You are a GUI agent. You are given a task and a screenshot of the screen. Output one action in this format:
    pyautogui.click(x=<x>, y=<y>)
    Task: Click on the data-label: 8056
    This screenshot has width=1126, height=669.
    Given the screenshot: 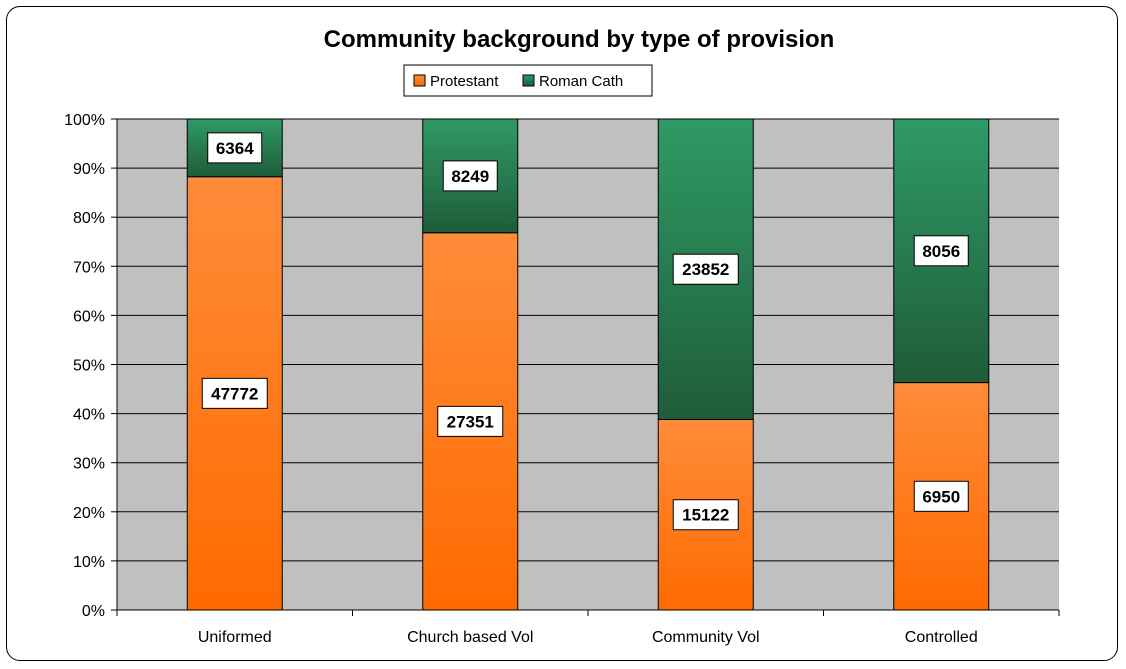 What is the action you would take?
    pyautogui.click(x=941, y=251)
    